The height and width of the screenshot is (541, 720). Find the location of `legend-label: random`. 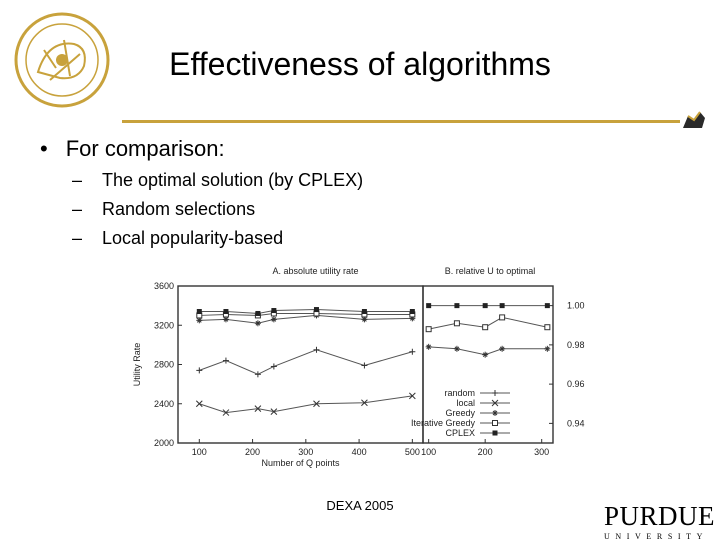

legend-label: random is located at coordinates (459, 393).